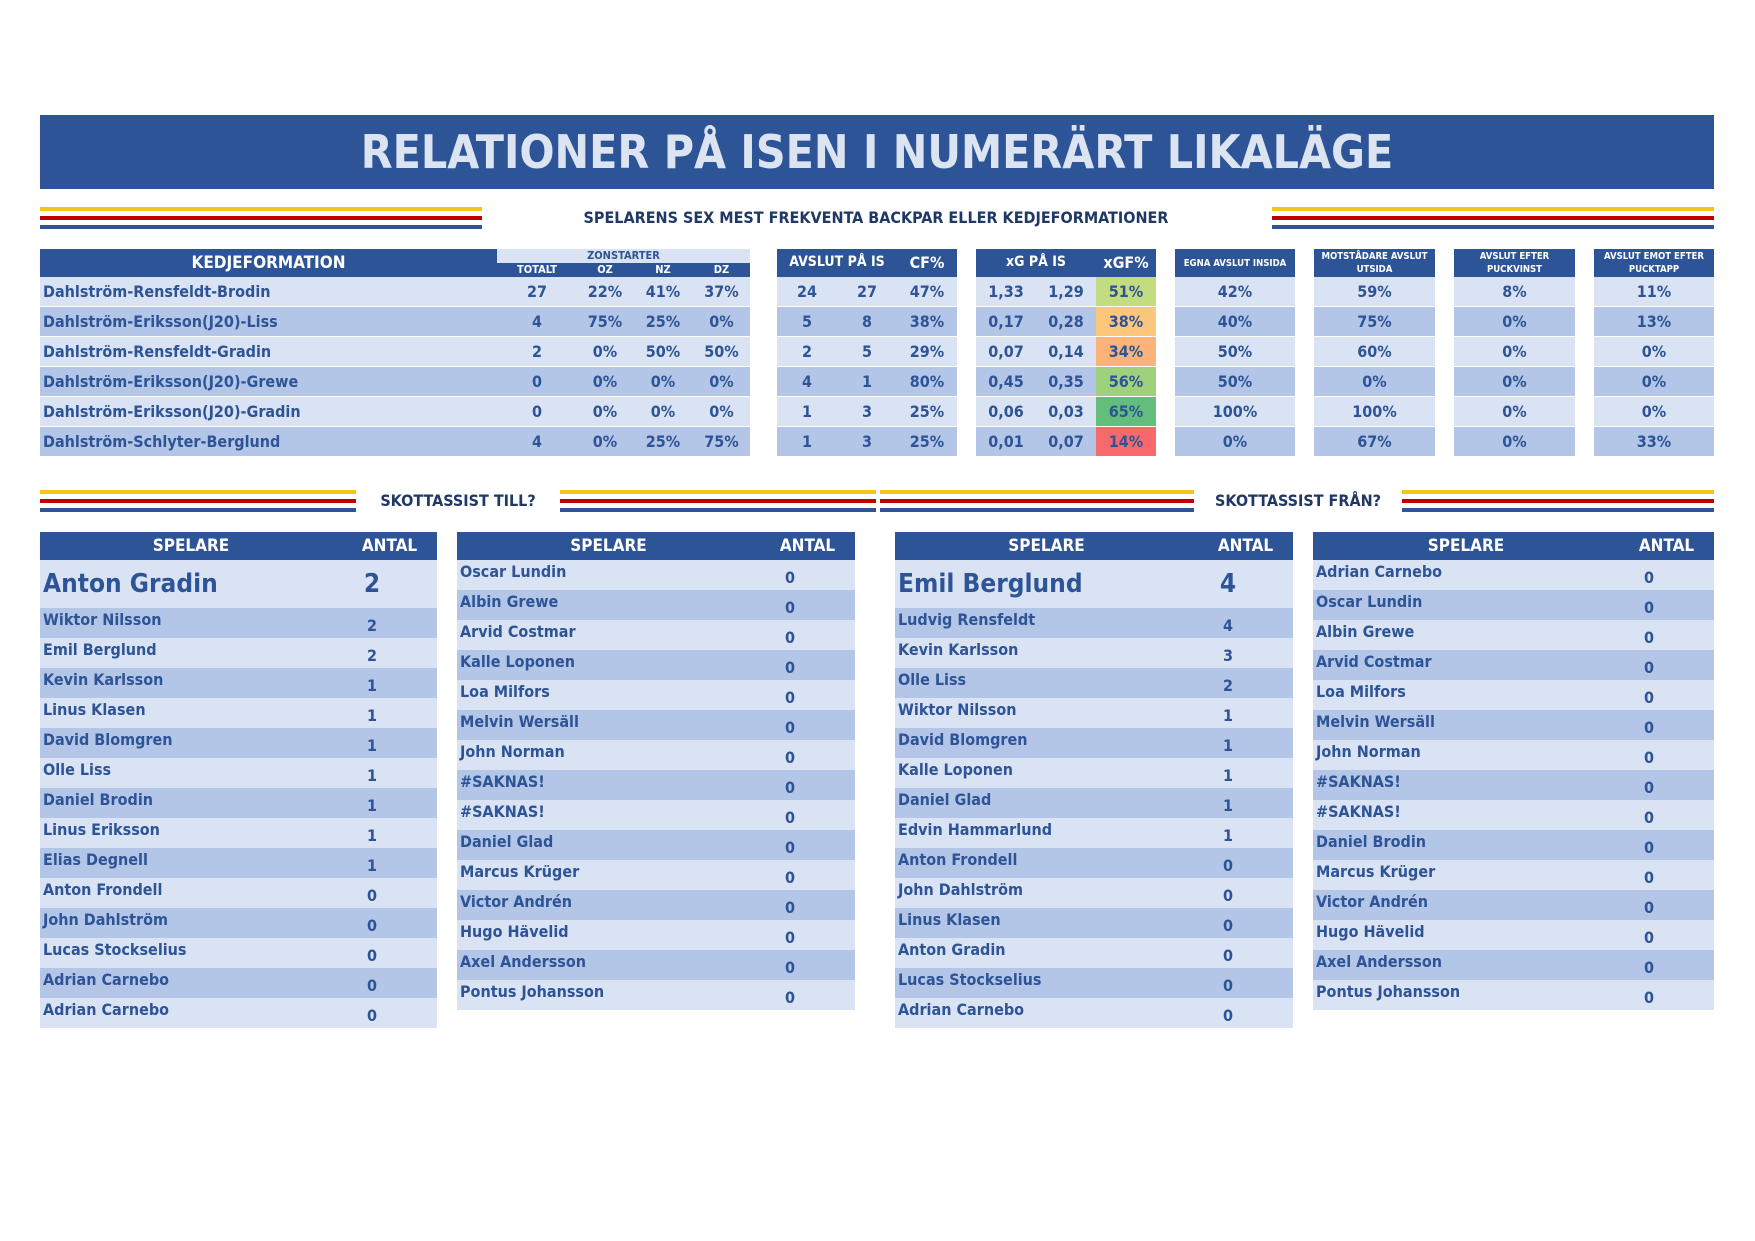 Image resolution: width=1755 pixels, height=1241 pixels. I want to click on list-item: Kevin Karlsson 3, so click(1094, 653).